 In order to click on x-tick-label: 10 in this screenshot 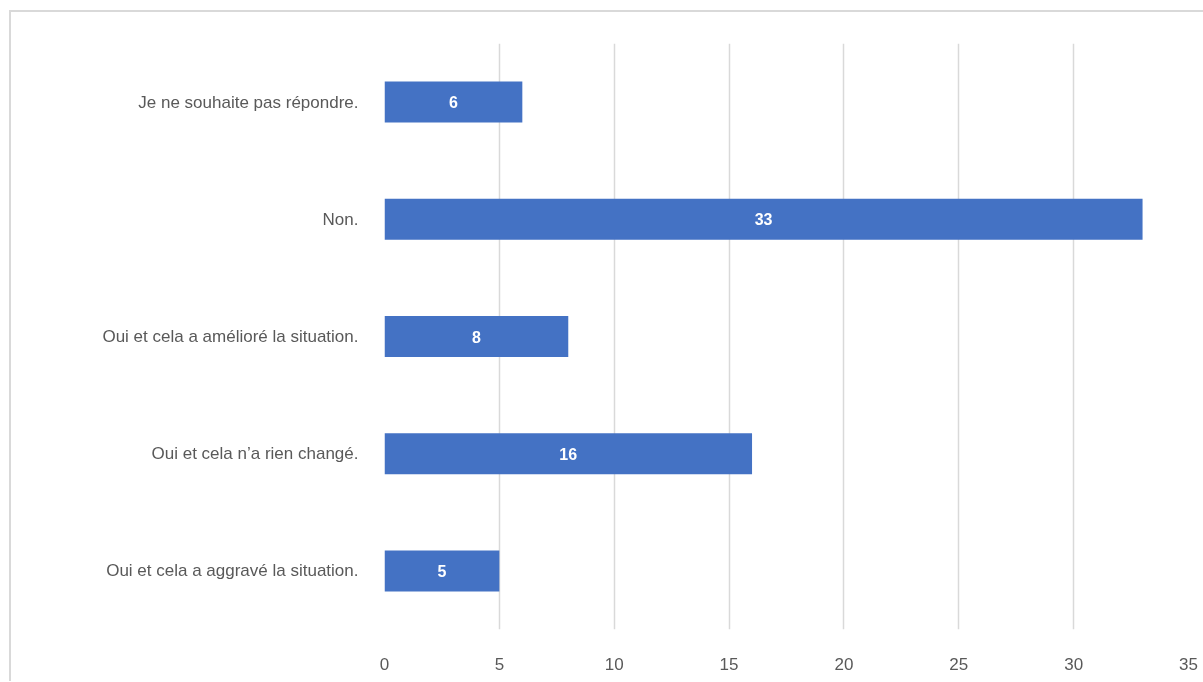, I will do `click(614, 664)`.